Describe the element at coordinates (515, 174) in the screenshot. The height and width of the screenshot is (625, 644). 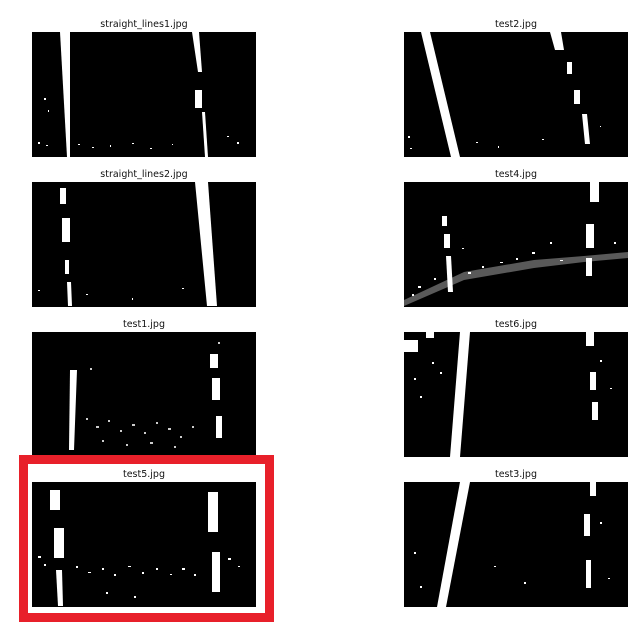
I see `panel-title: test4.jpg` at that location.